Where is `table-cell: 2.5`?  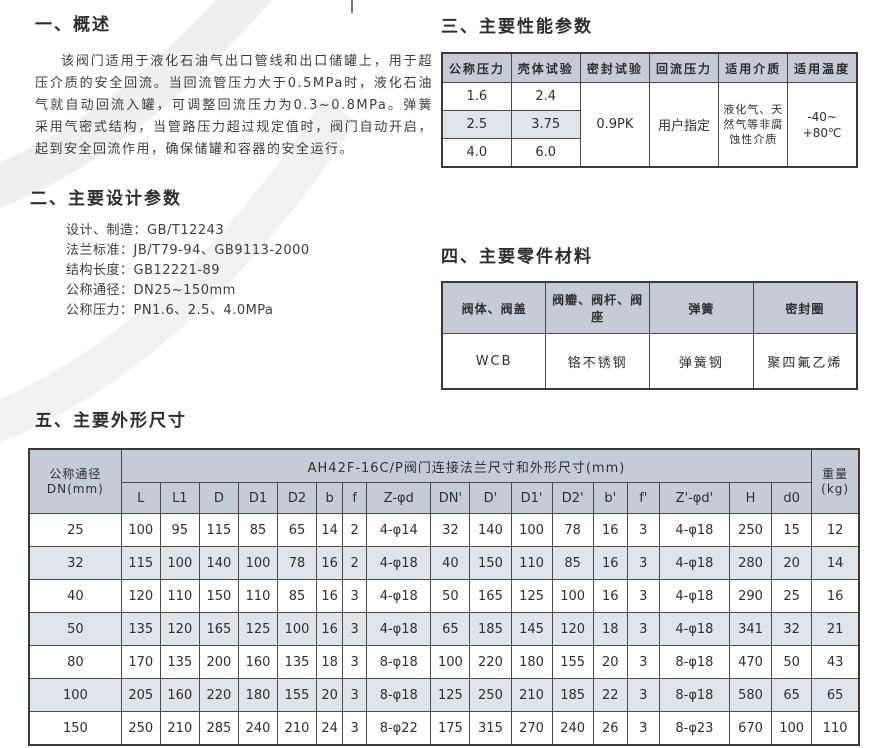 table-cell: 2.5 is located at coordinates (476, 124).